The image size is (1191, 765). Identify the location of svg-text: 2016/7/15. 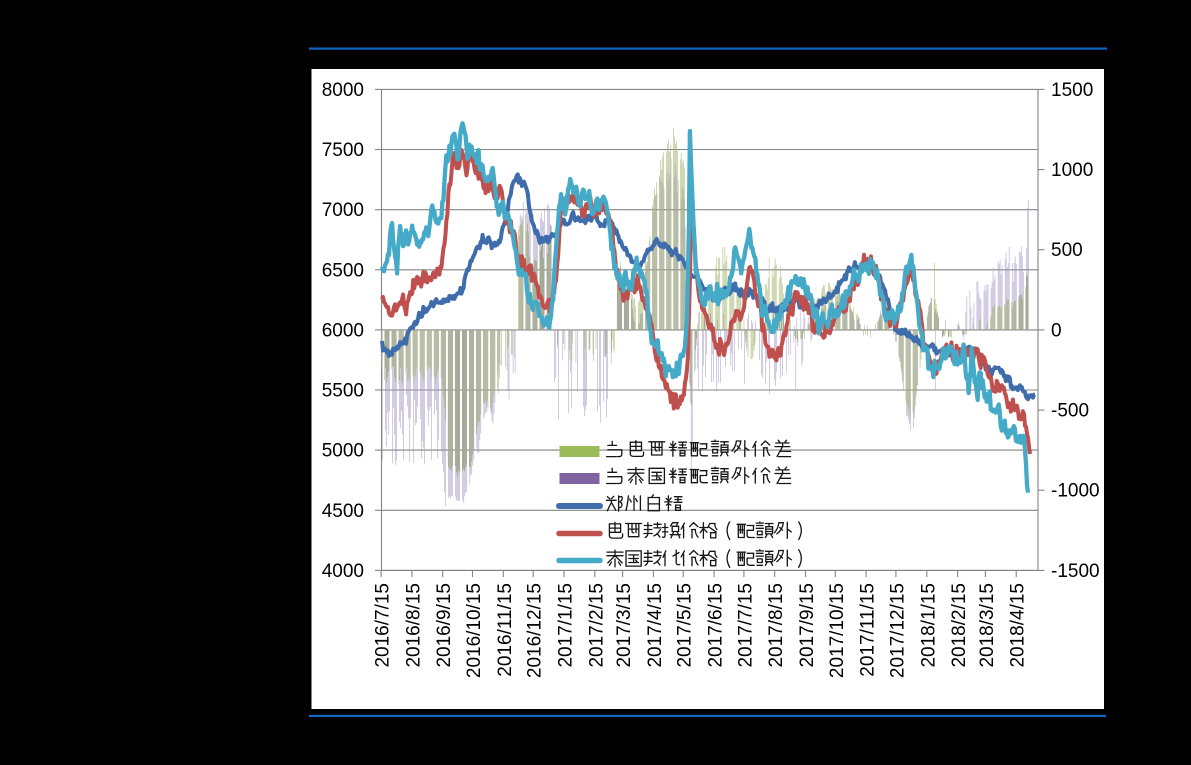
(383, 625).